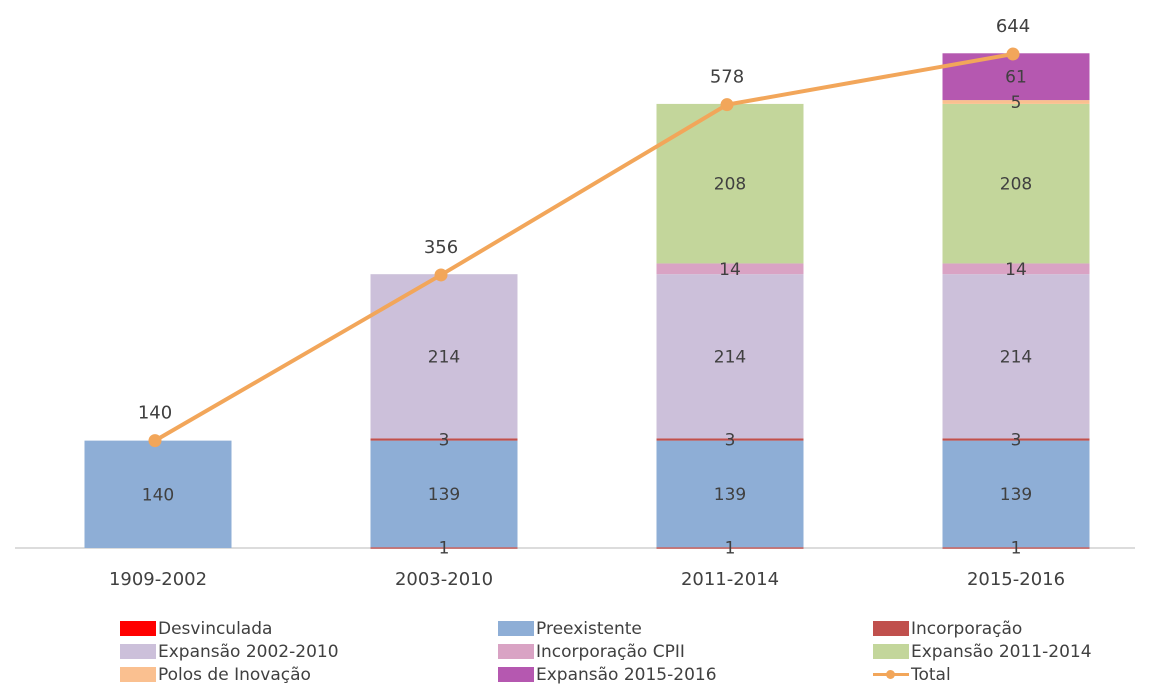  I want to click on total-value-label: 644, so click(1013, 26).